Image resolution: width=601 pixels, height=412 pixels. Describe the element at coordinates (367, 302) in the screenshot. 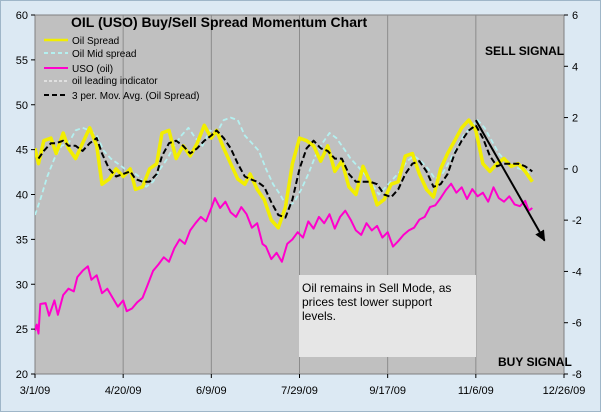

I see `note-line-2: prices test lower support` at that location.